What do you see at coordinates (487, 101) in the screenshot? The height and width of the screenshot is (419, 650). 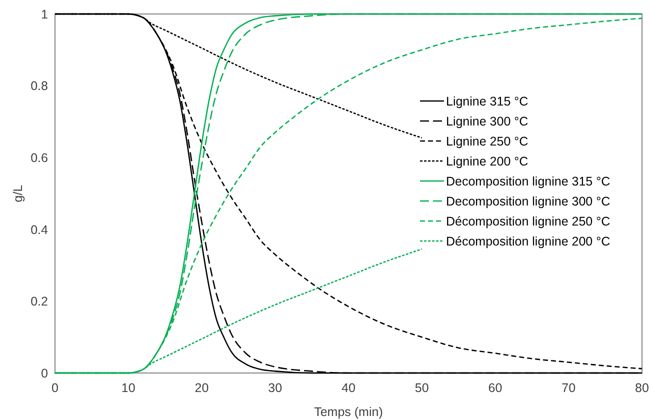 I see `legend-label: Lignine 315 °C` at bounding box center [487, 101].